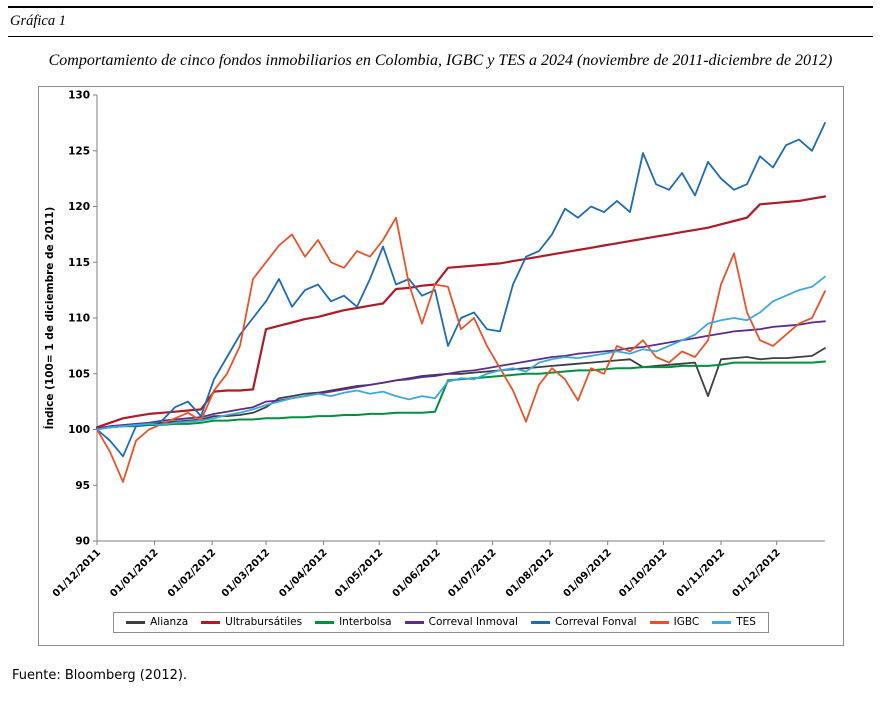 The image size is (881, 706). Describe the element at coordinates (79, 430) in the screenshot. I see `y-tick-label: 100` at that location.